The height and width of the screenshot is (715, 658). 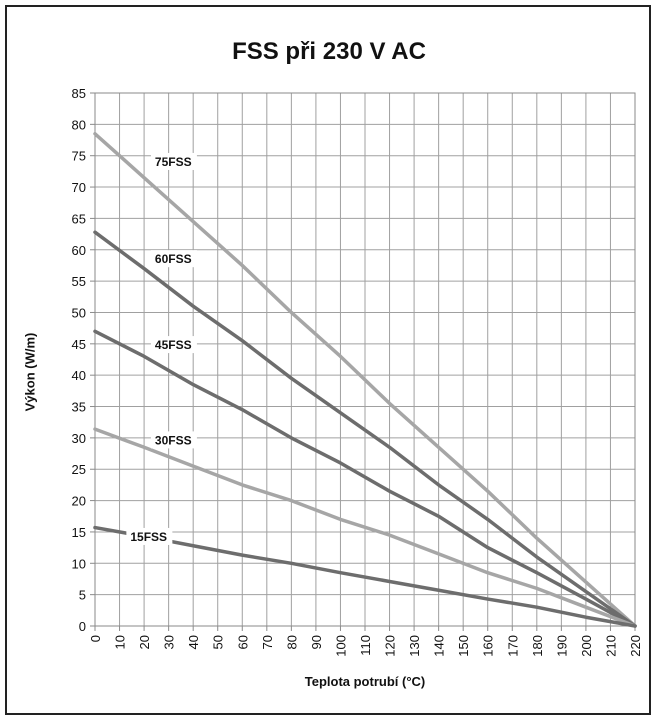 What do you see at coordinates (365, 681) in the screenshot?
I see `x-axis-label: Teplota potrubí (°C)` at bounding box center [365, 681].